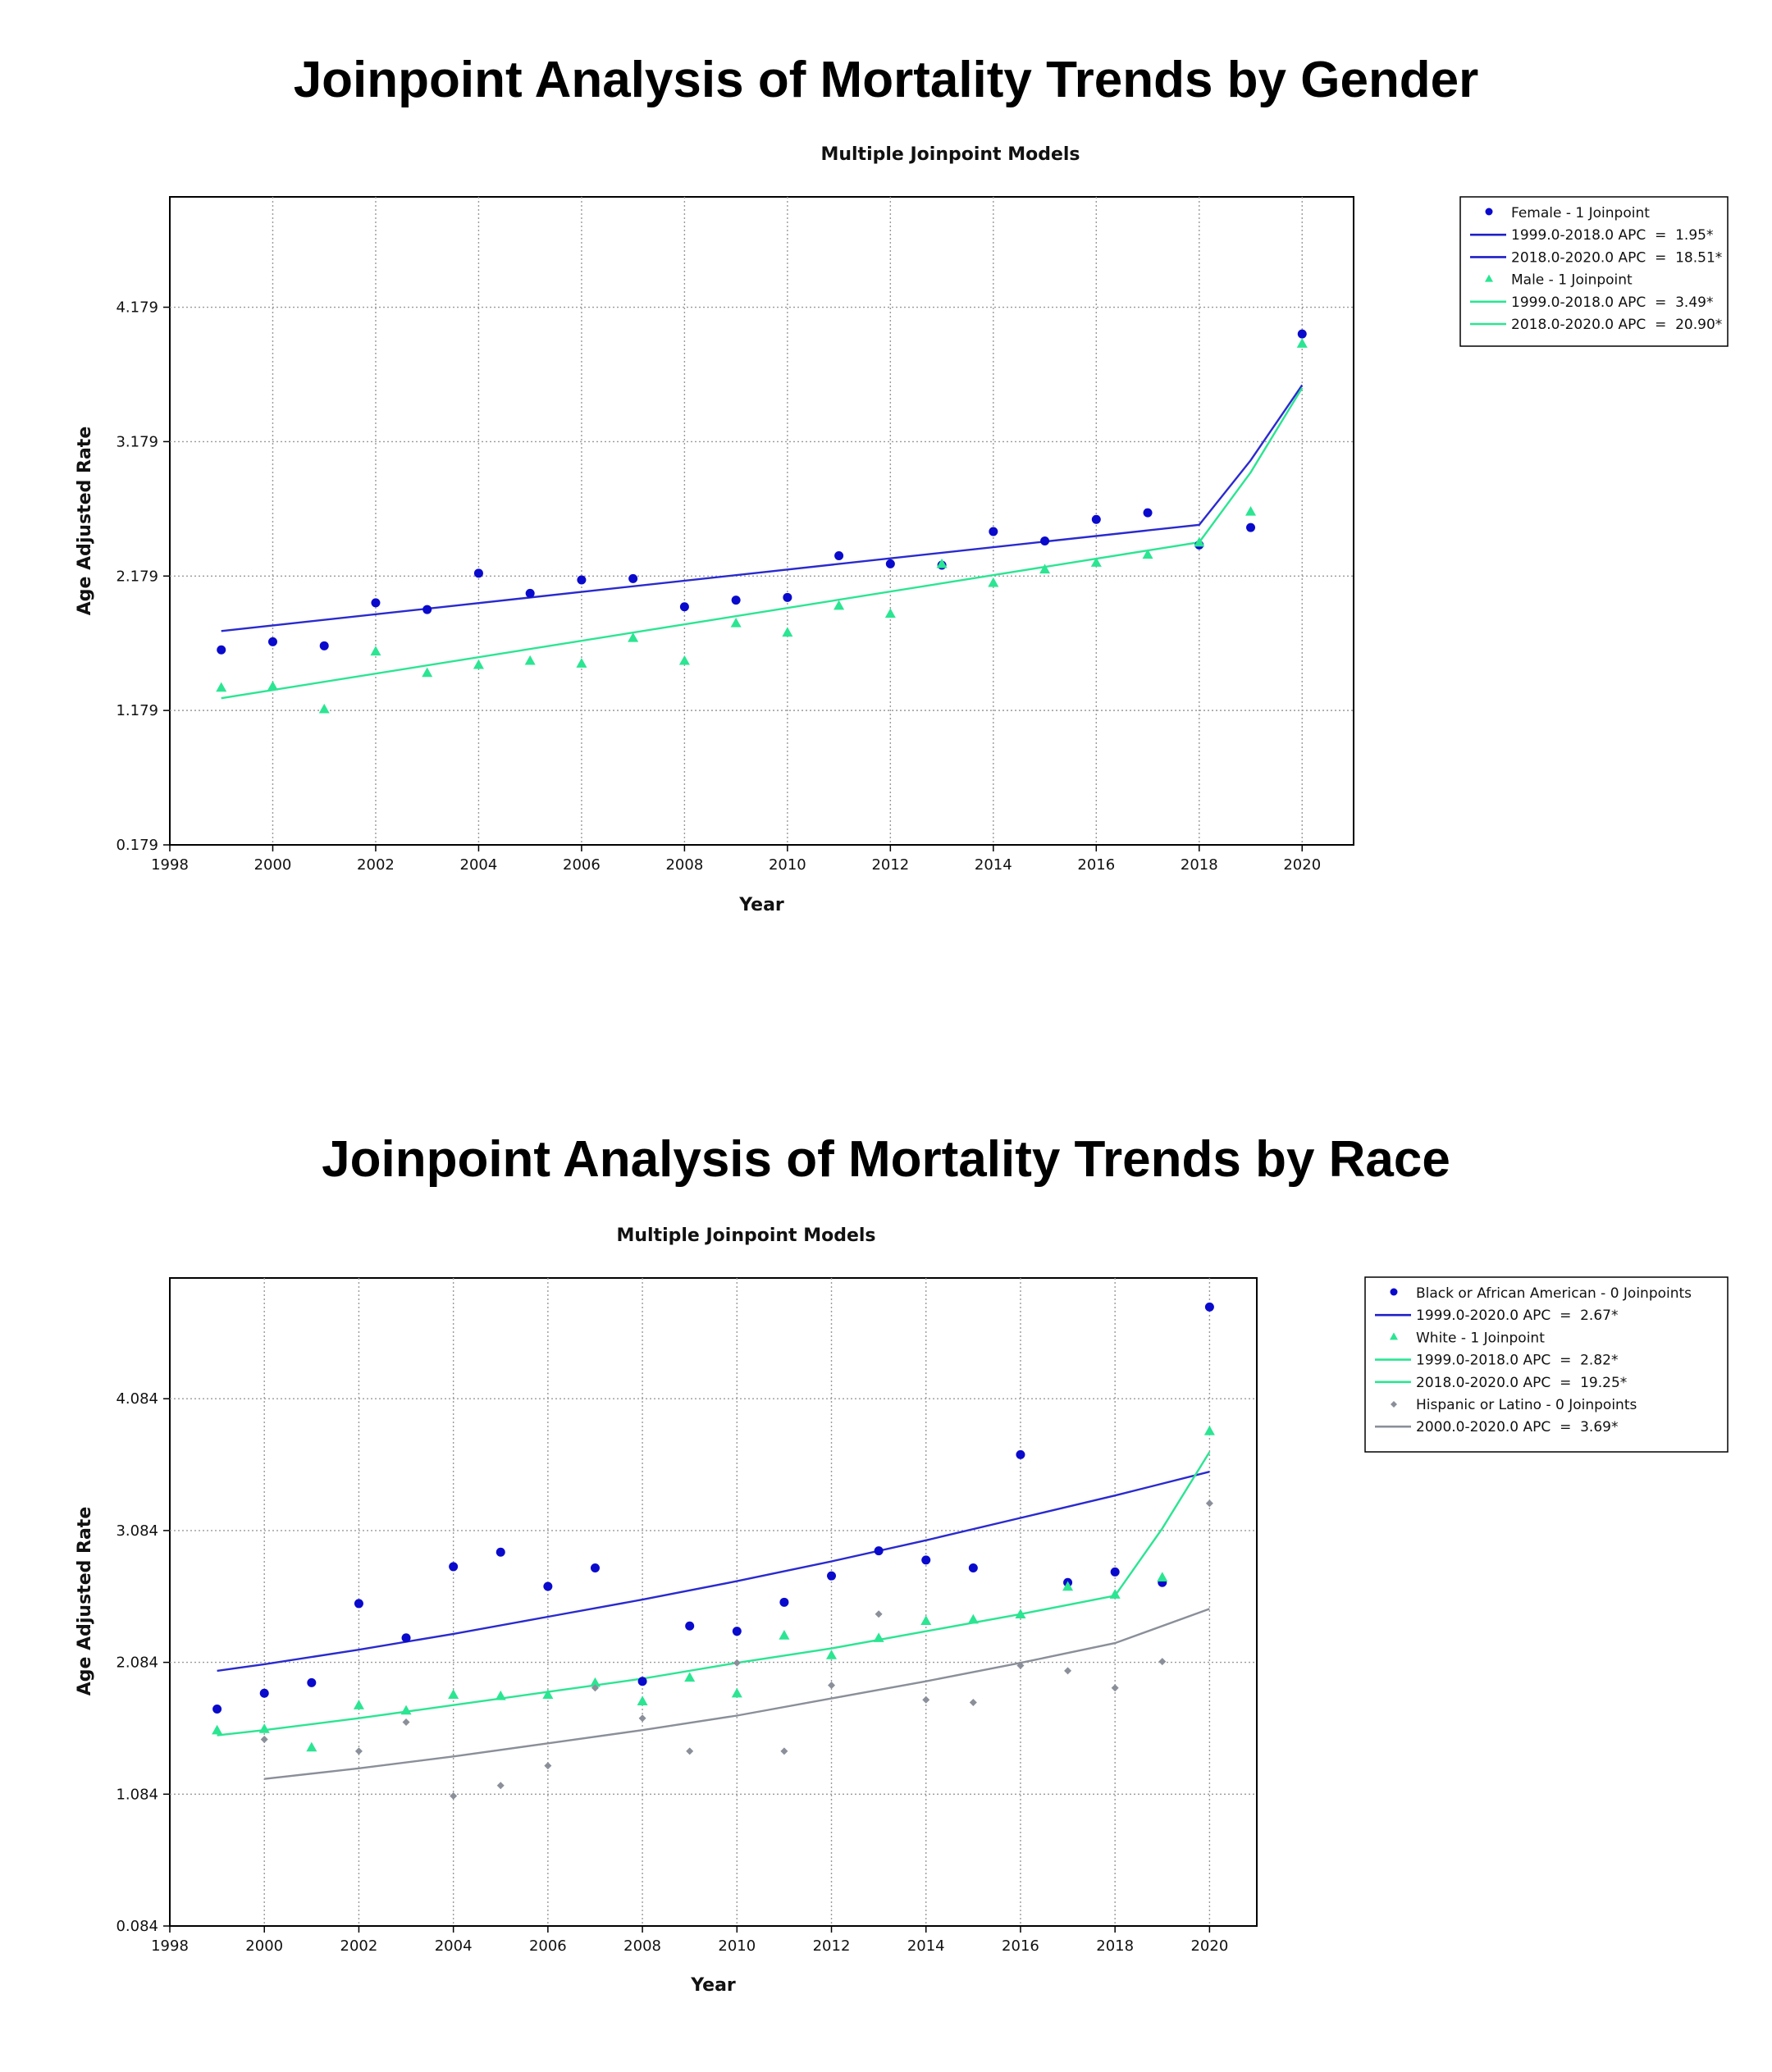 This screenshot has height=2072, width=1772. I want to click on x-tick-label: 1998, so click(170, 865).